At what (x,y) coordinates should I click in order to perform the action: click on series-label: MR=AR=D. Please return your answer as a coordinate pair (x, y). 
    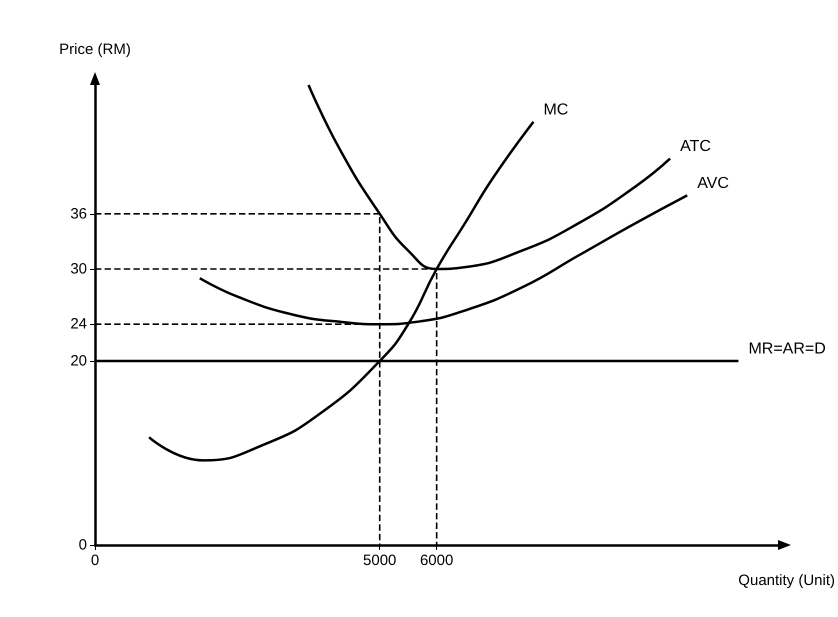
    Looking at the image, I should click on (787, 349).